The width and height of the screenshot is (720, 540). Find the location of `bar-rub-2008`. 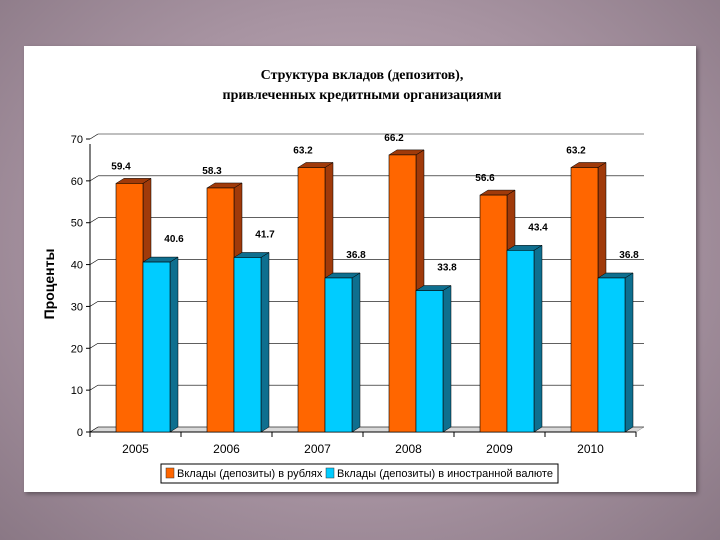

bar-rub-2008 is located at coordinates (402, 293).